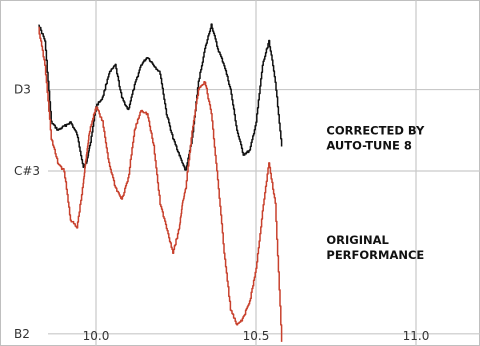 The height and width of the screenshot is (346, 480). What do you see at coordinates (368, 145) in the screenshot?
I see `annotation-corrected-line-1: AUTO-TUNE 8` at bounding box center [368, 145].